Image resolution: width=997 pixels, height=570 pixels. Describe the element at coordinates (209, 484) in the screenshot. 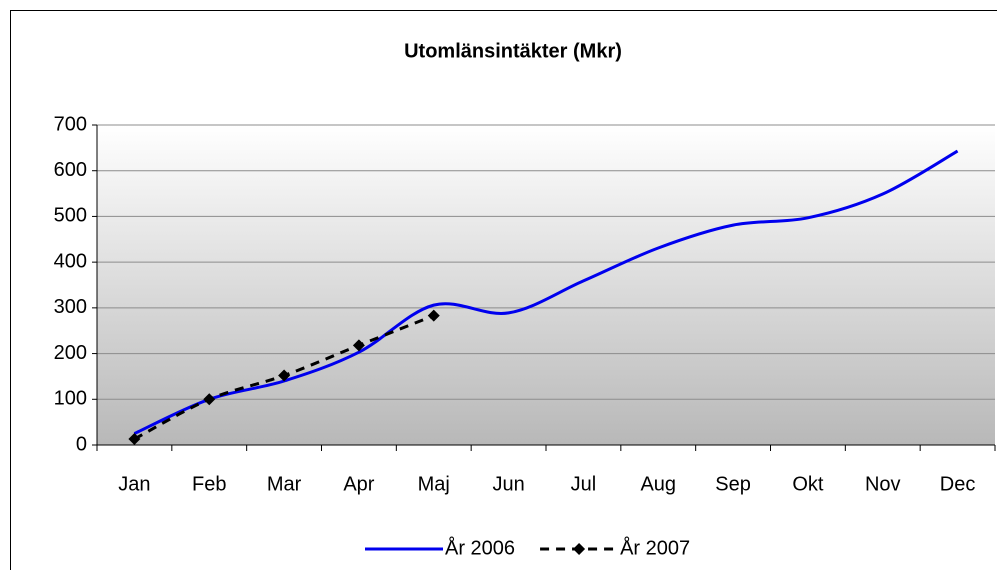

I see `x-tick-label: Feb` at that location.